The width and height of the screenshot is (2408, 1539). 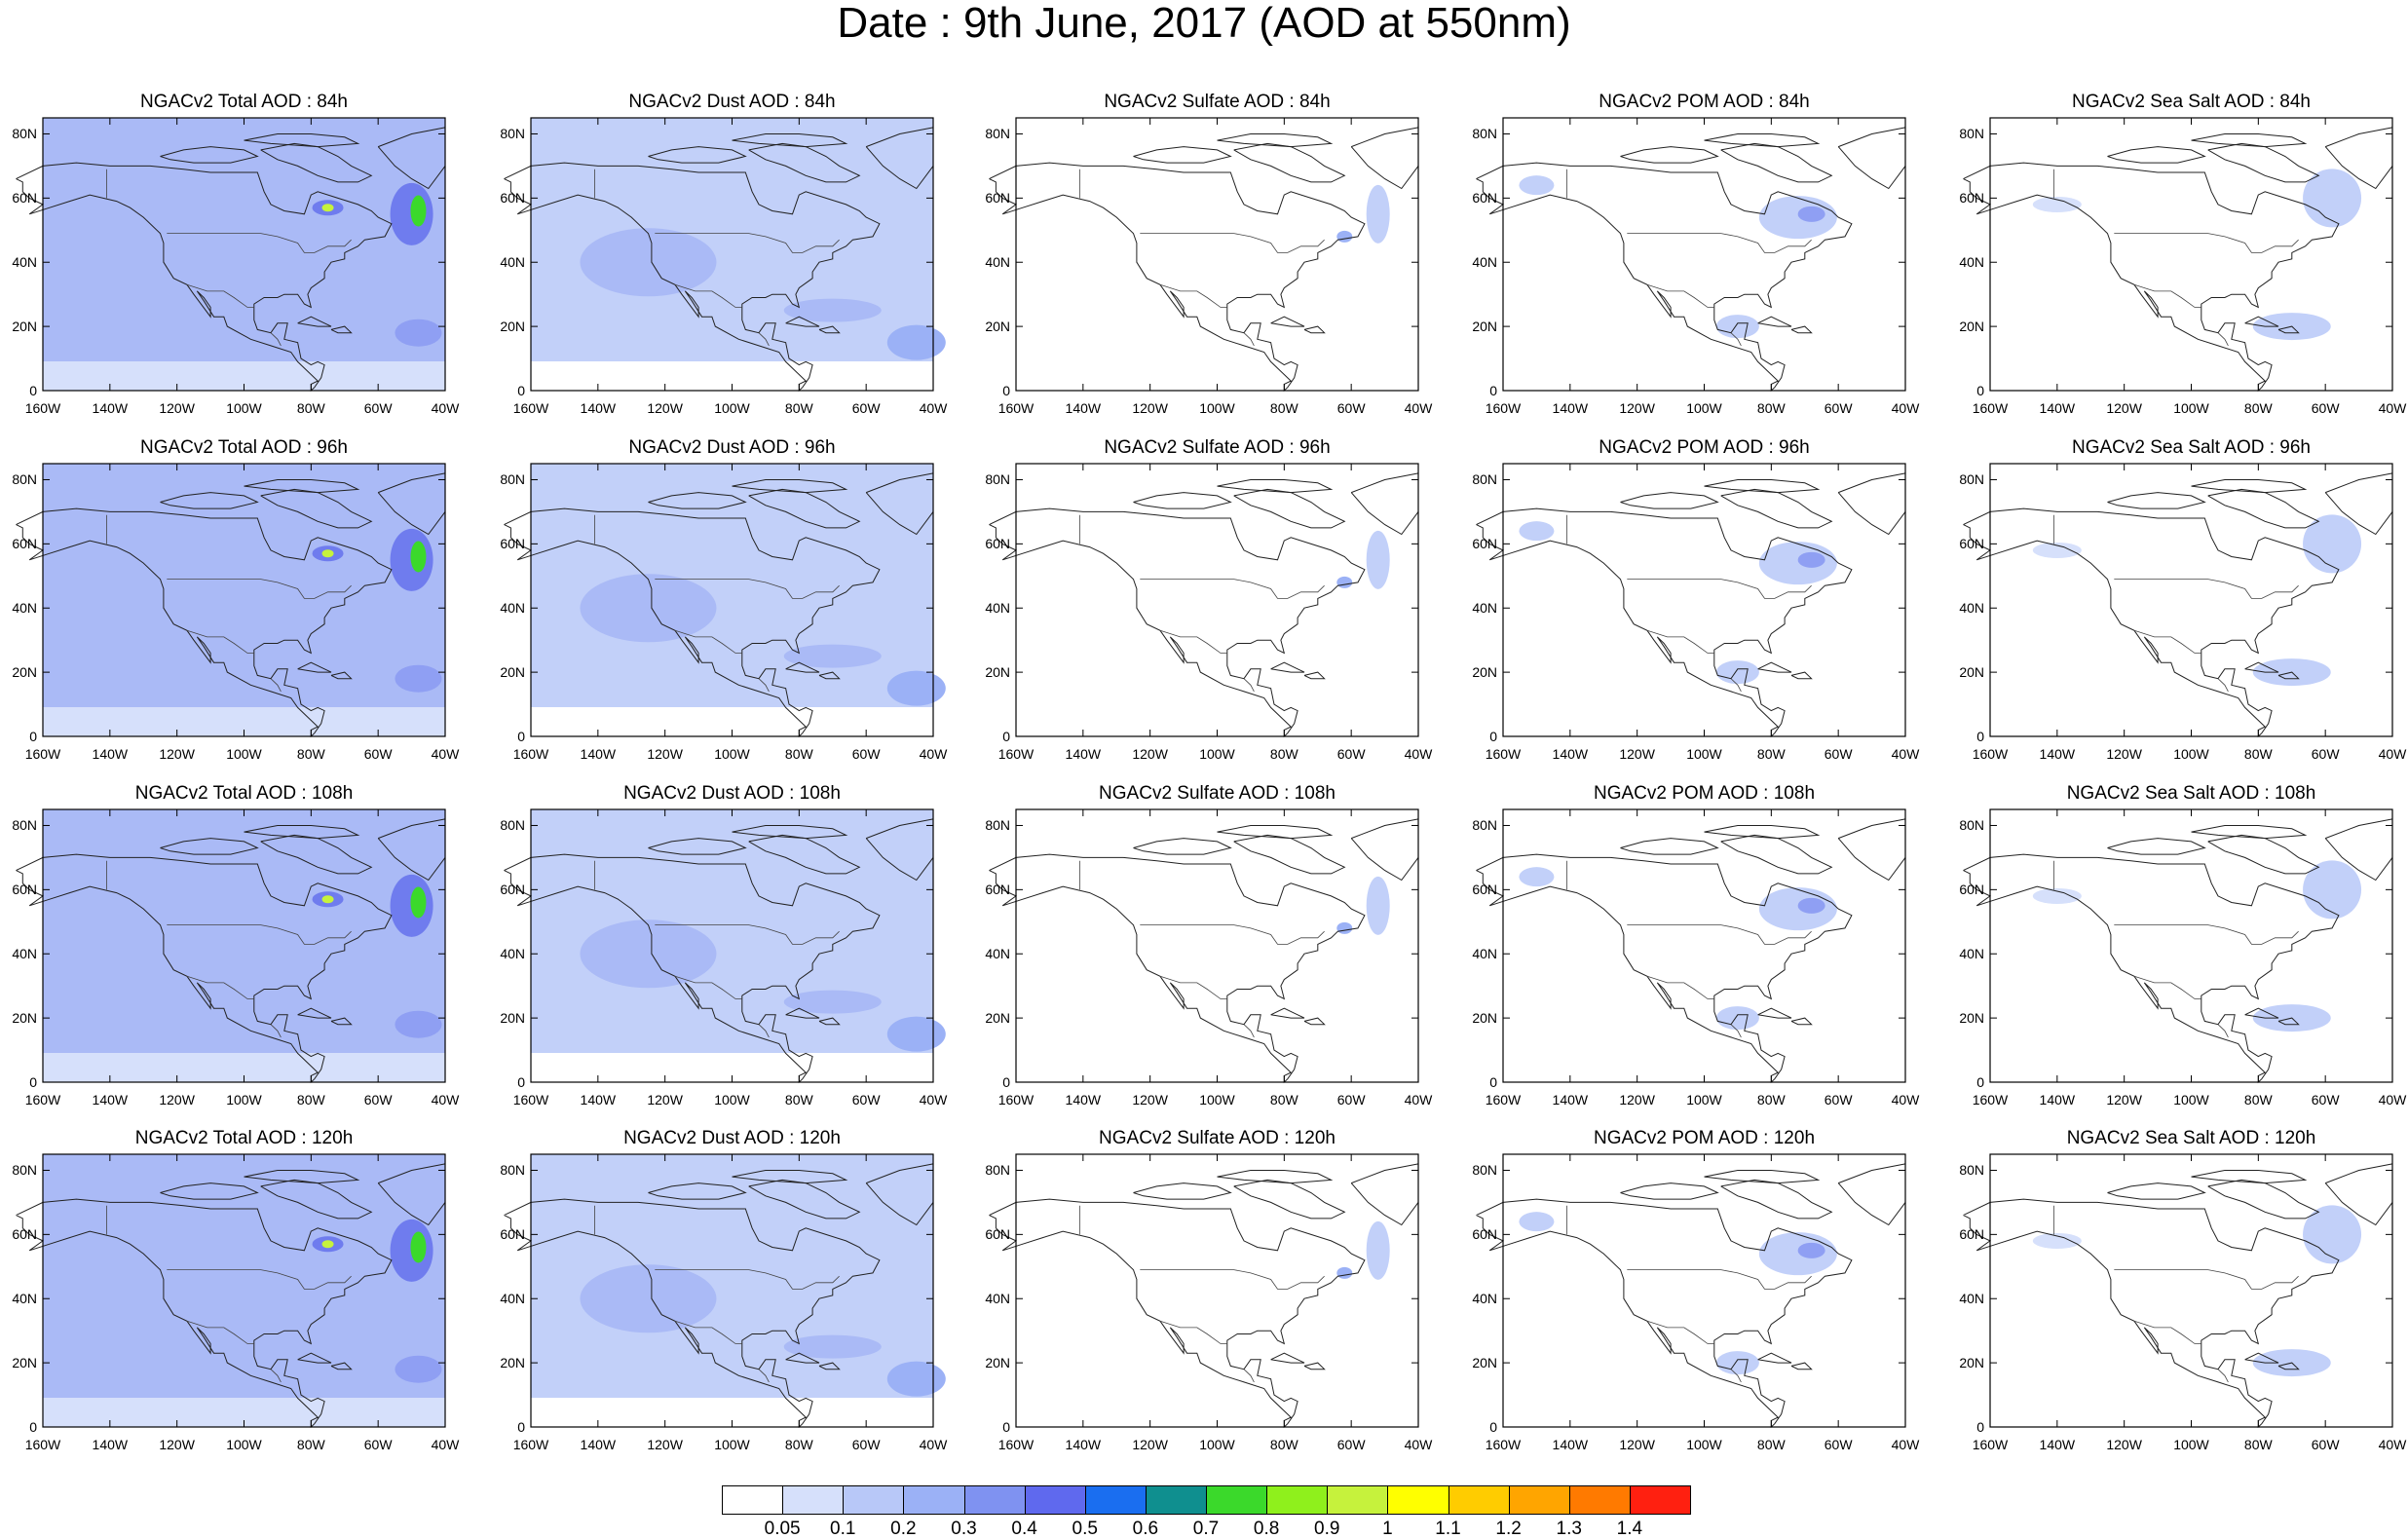 What do you see at coordinates (732, 447) in the screenshot?
I see `panel-title: NGACv2 Dust AOD : 96h` at bounding box center [732, 447].